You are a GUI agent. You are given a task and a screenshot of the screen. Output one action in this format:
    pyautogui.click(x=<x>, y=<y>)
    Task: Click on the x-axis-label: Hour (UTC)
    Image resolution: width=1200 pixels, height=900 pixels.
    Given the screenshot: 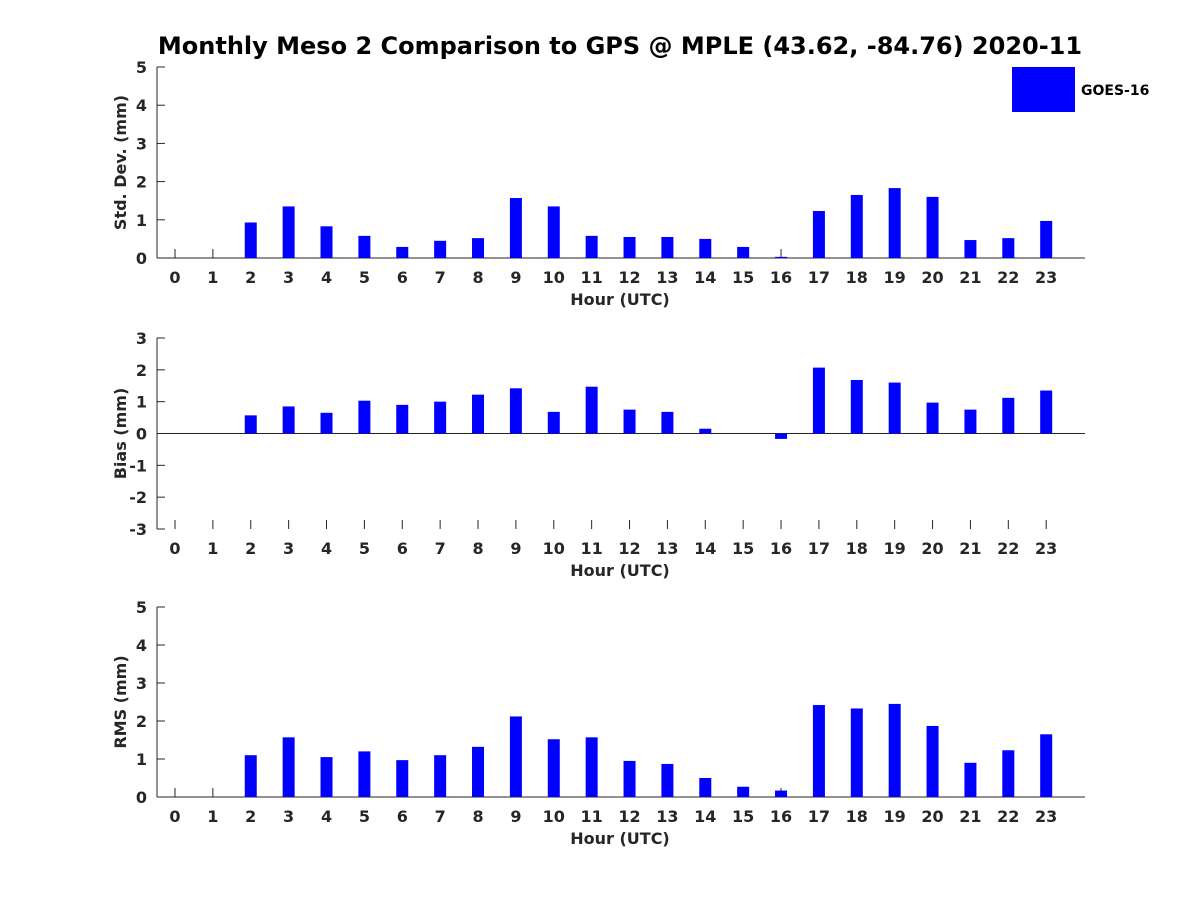 What is the action you would take?
    pyautogui.click(x=620, y=299)
    